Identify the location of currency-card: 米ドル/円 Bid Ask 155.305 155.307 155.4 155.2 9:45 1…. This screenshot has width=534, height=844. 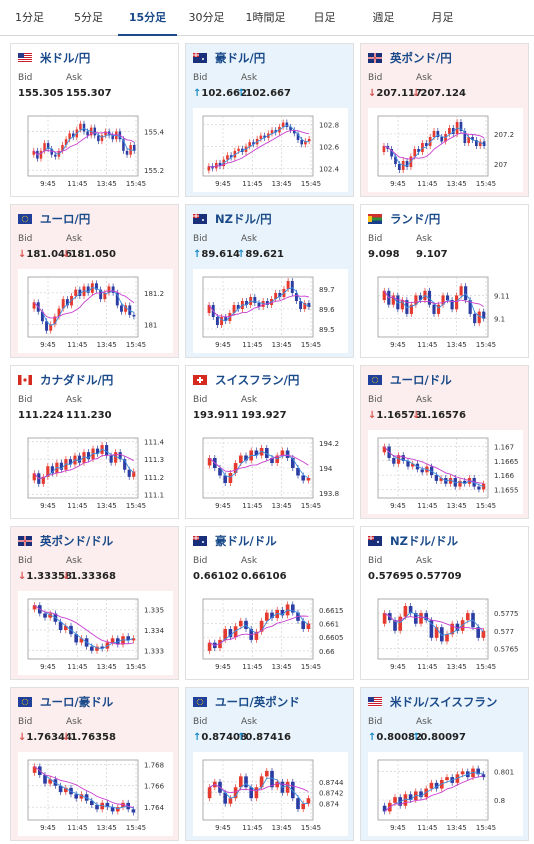
(94, 120).